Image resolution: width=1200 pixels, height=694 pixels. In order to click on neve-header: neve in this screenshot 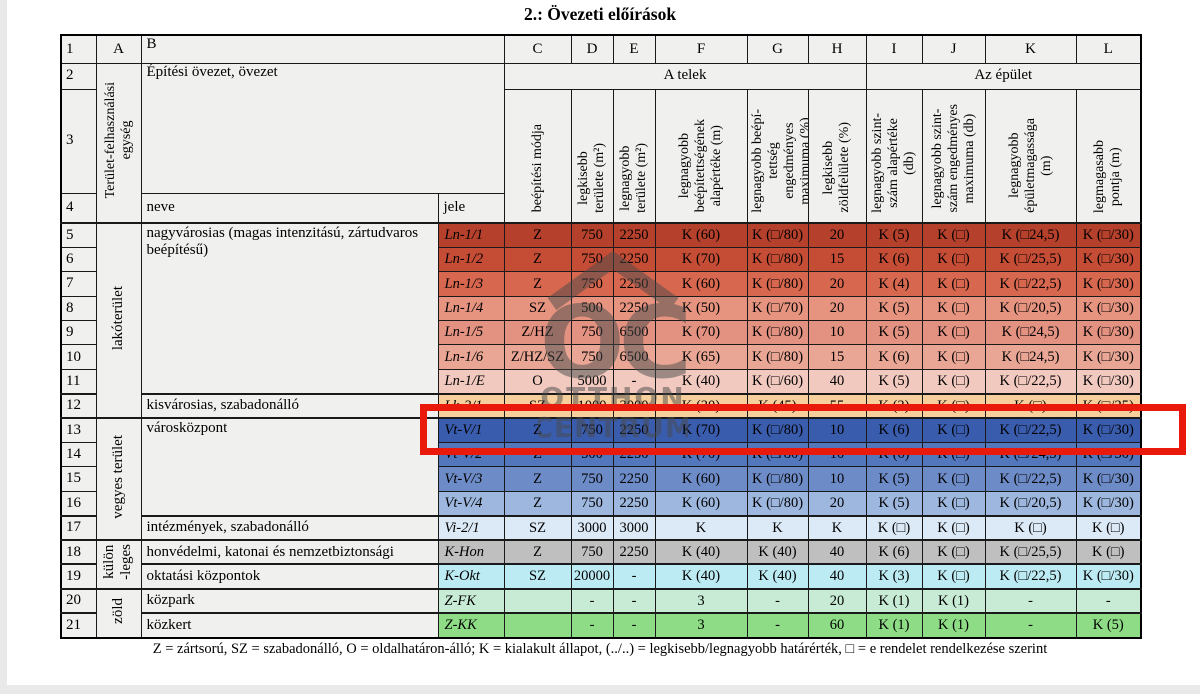, I will do `click(289, 208)`.